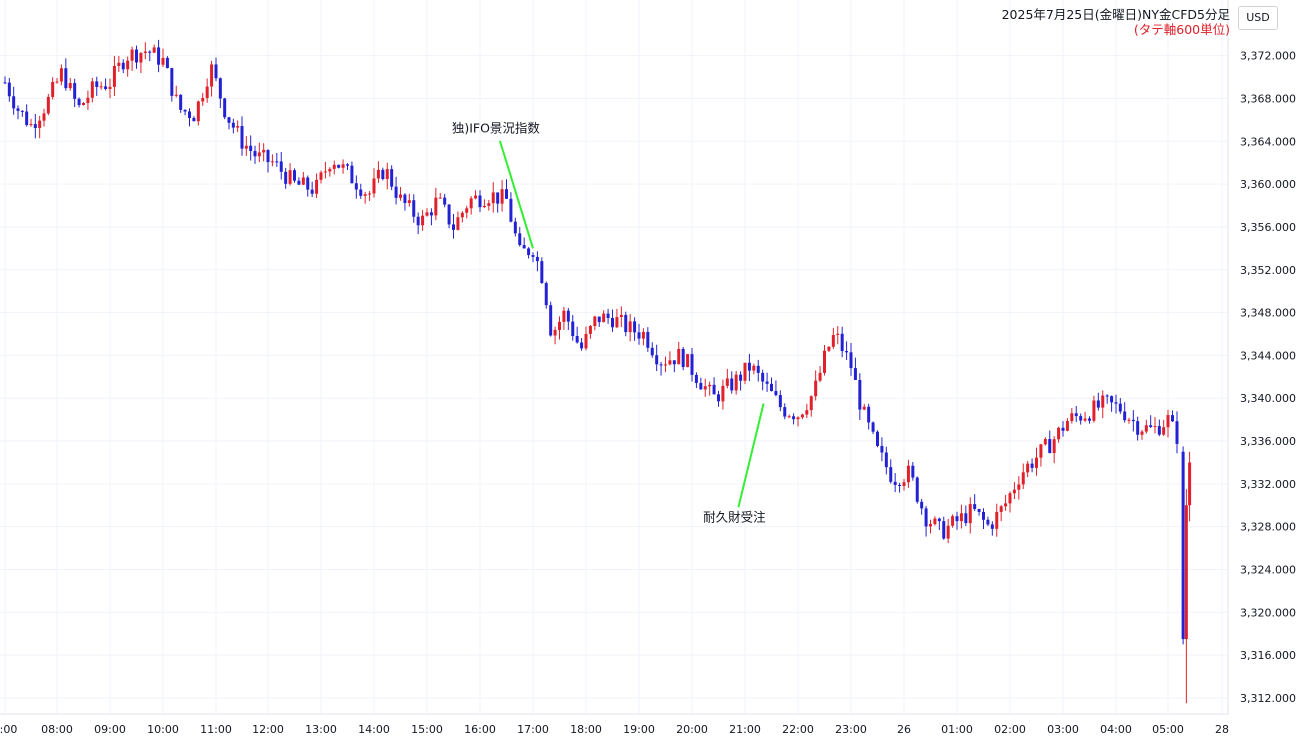 Image resolution: width=1300 pixels, height=745 pixels. What do you see at coordinates (110, 729) in the screenshot?
I see `x-tick-label: 09:00` at bounding box center [110, 729].